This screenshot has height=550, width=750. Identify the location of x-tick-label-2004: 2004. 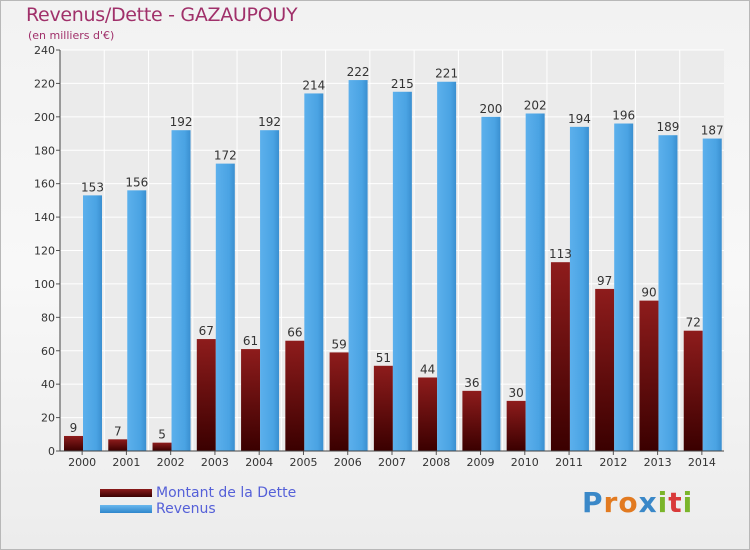
(259, 462).